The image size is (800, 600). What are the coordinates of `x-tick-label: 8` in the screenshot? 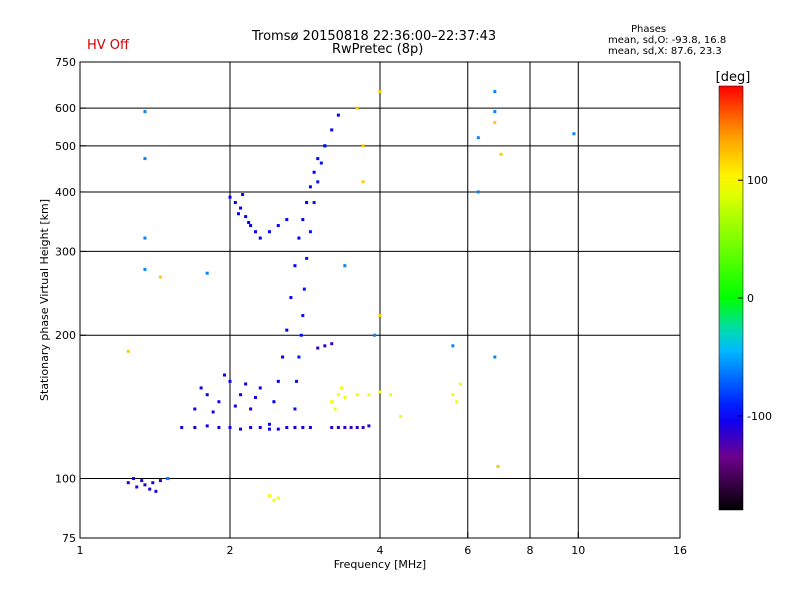 It's located at (530, 550).